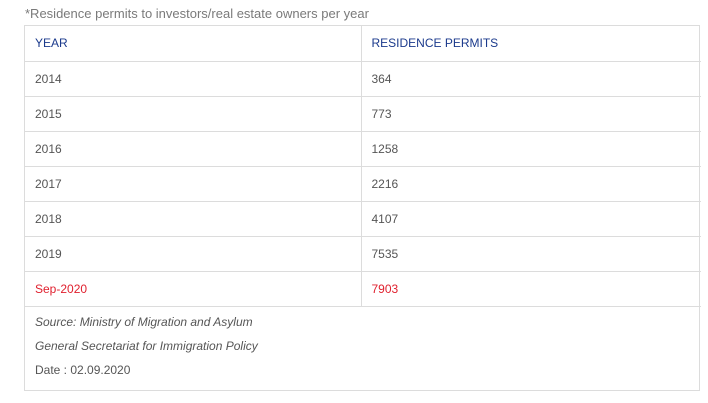  I want to click on year-cell: 2015, so click(193, 114).